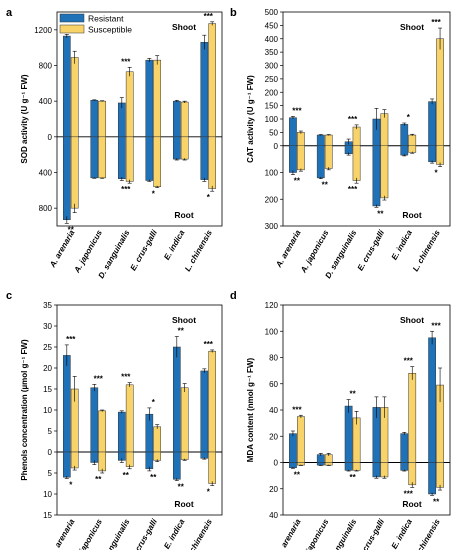 The height and width of the screenshot is (550, 461). What do you see at coordinates (46, 101) in the screenshot?
I see `y-tick-label: 400` at bounding box center [46, 101].